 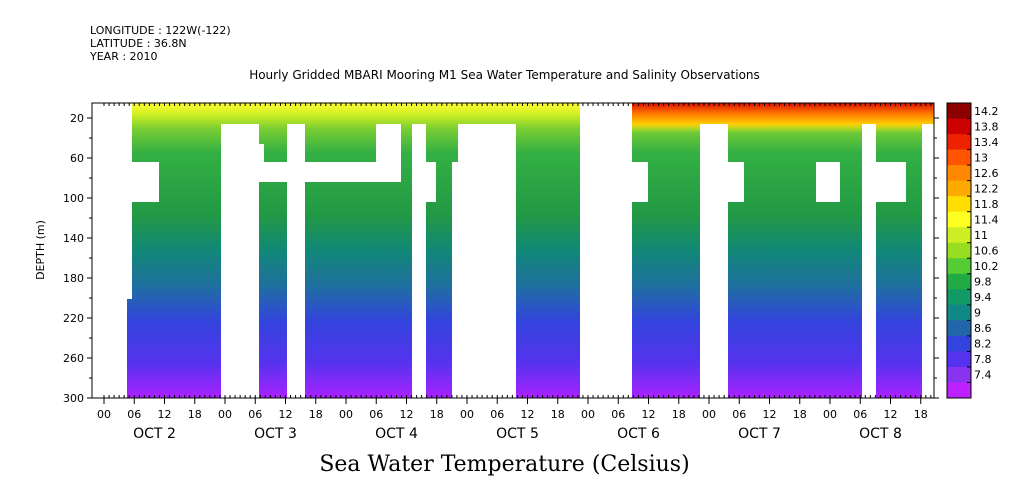 I want to click on y-tick-label: 300, so click(x=73, y=398).